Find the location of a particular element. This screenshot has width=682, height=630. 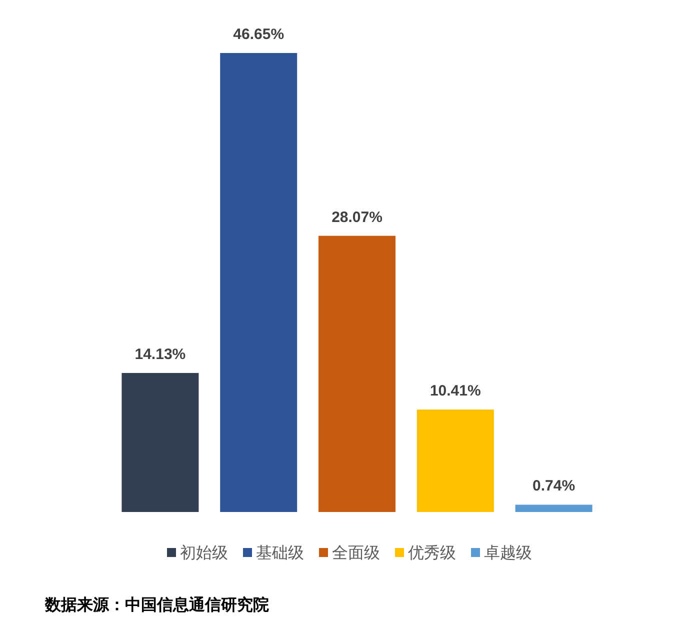

data-label: 0.74% is located at coordinates (554, 486).